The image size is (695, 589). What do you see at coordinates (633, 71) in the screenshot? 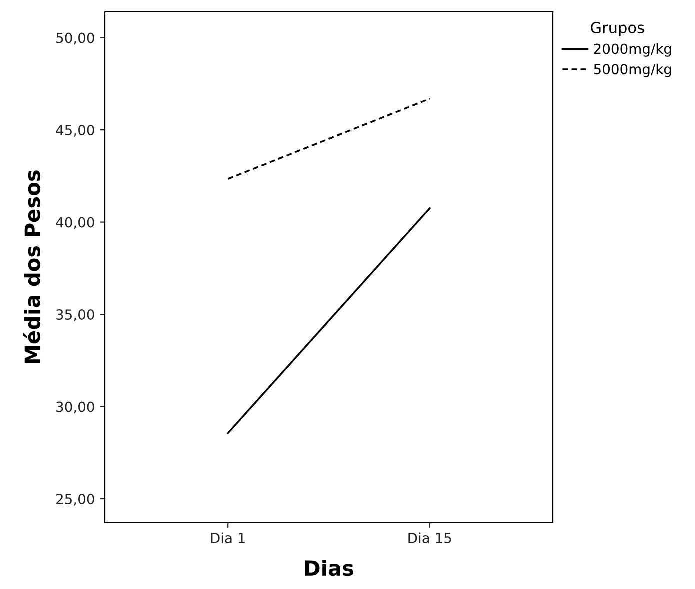
I see `legend-label: 5000mg/kg` at bounding box center [633, 71].